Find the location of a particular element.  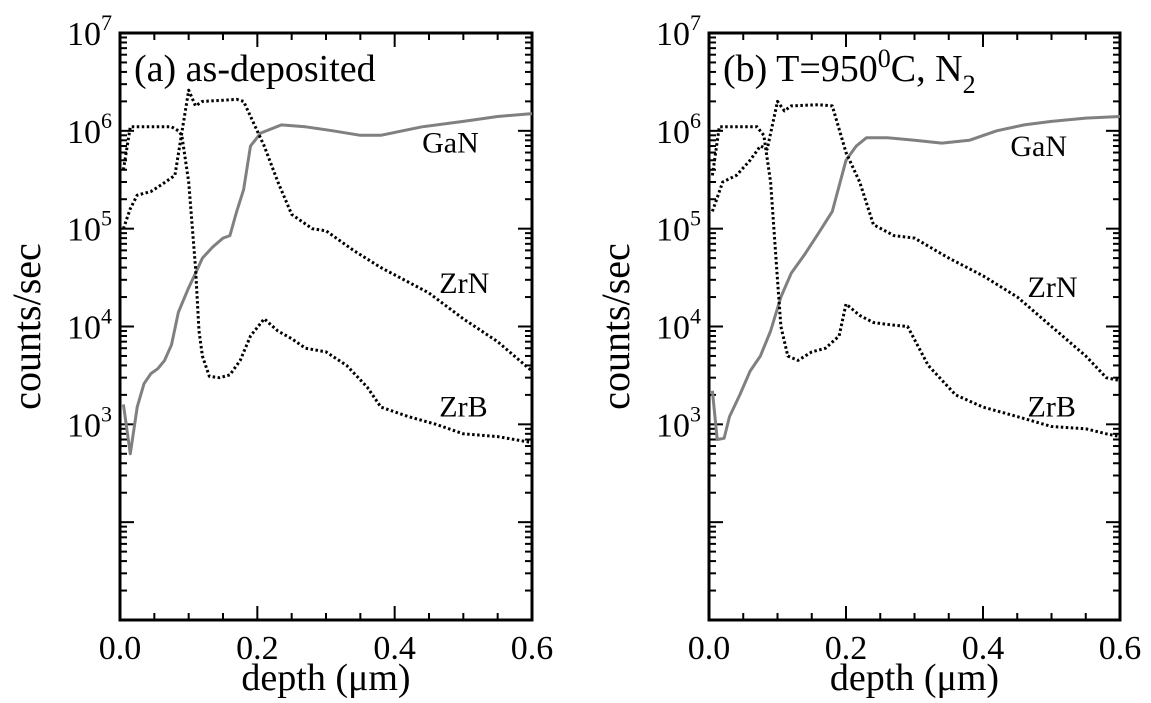

panel-a-label-zrb: ZrB is located at coordinates (463, 407).